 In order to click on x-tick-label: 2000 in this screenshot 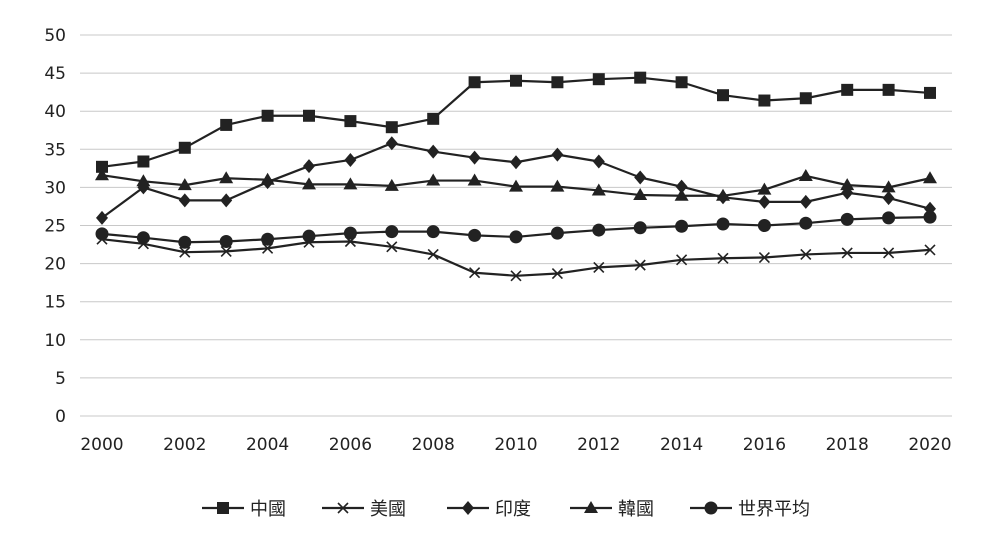, I will do `click(101, 445)`.